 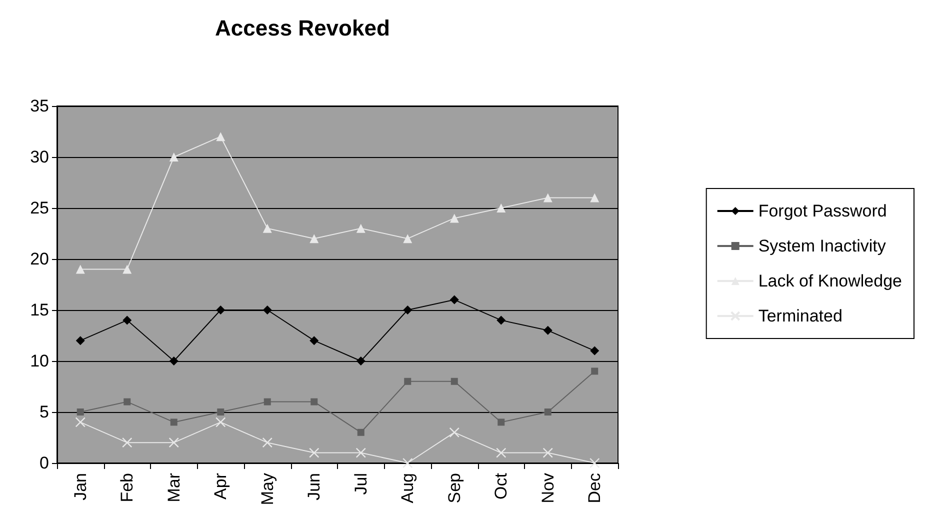 I want to click on y-tick-label: 10, so click(x=39, y=361).